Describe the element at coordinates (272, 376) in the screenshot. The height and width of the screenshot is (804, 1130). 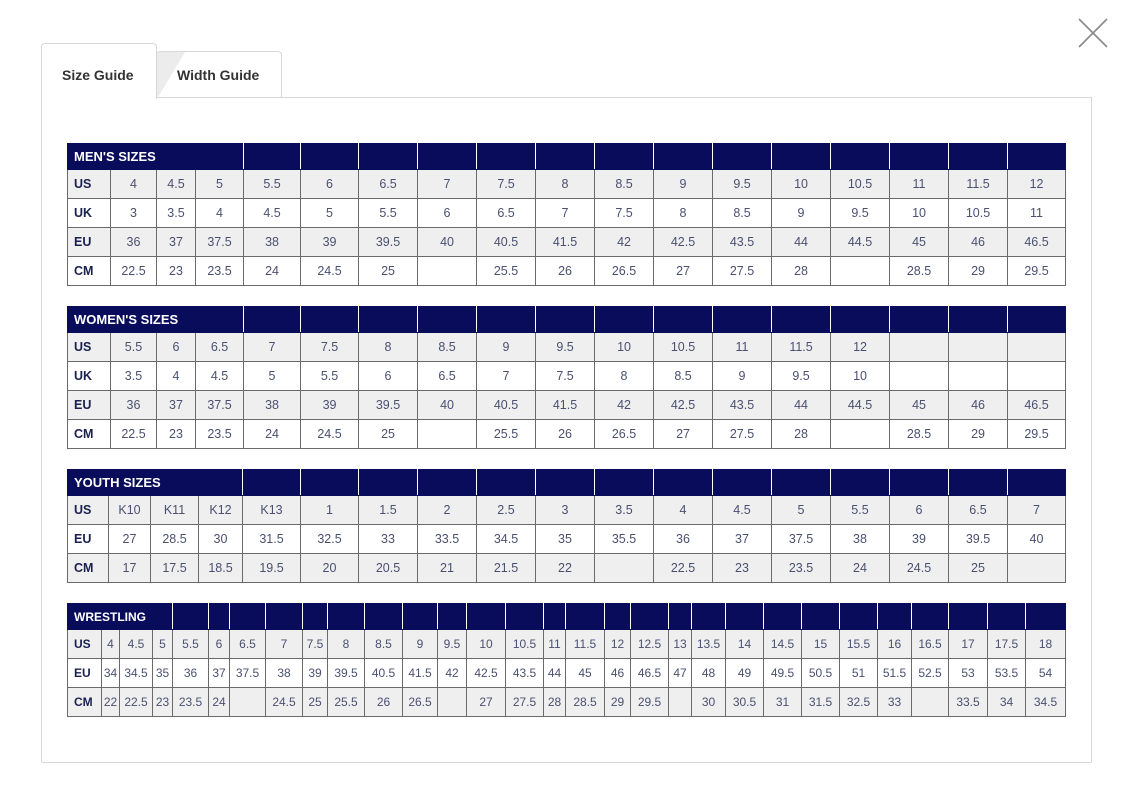
I see `size-cell: 5` at that location.